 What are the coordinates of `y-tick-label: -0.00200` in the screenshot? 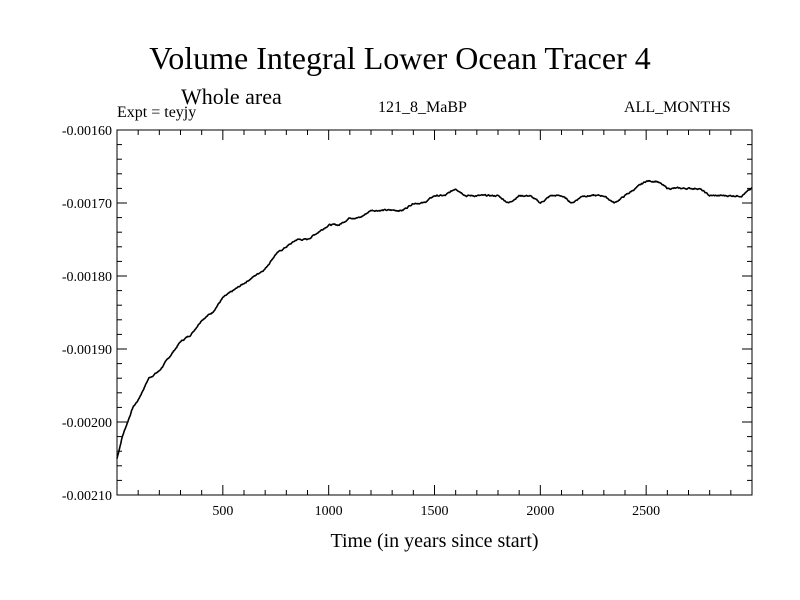 It's located at (87, 423).